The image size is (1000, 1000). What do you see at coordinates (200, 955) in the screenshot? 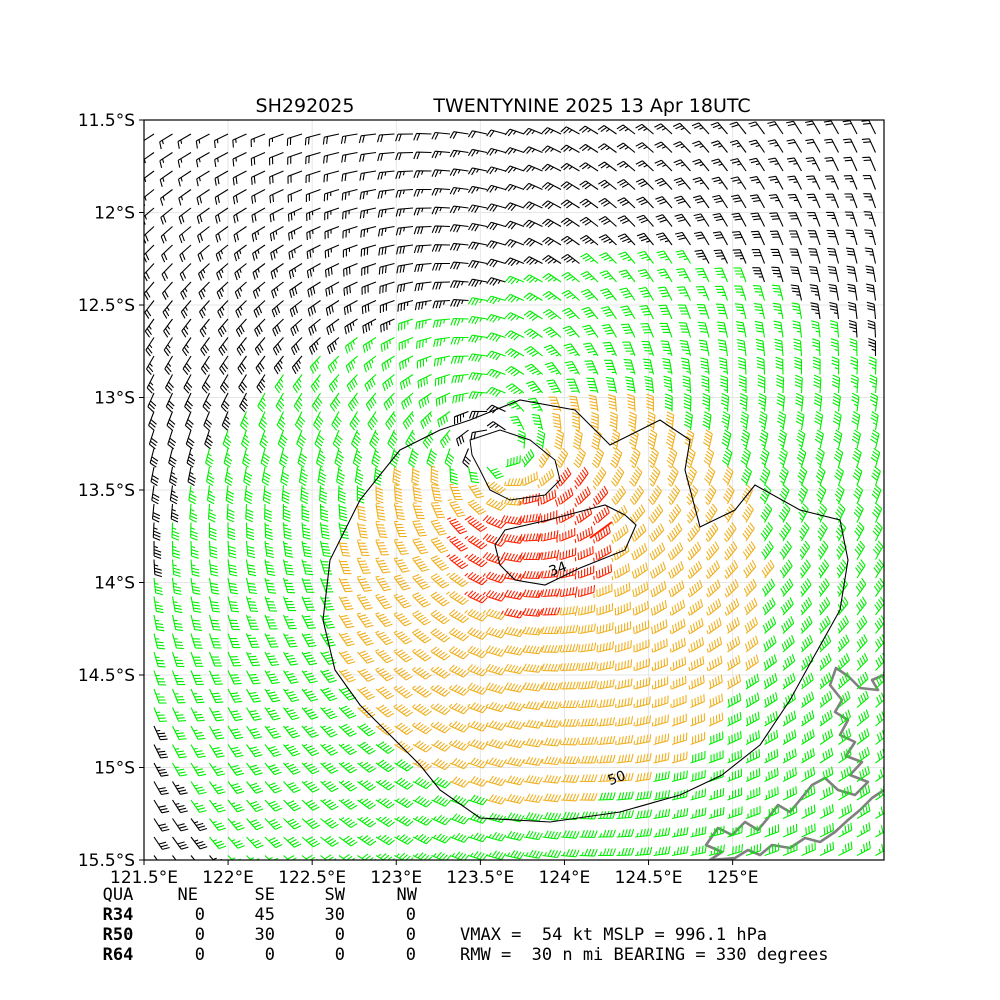
I see `row-value: 0` at bounding box center [200, 955].